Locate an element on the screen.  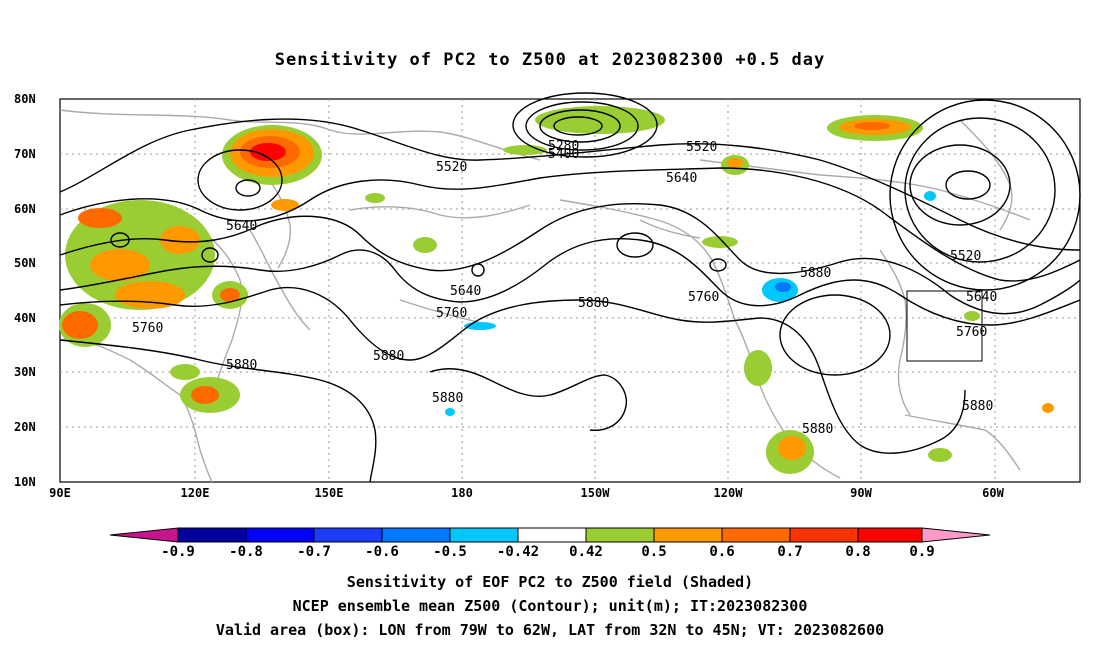
colorbar-label: -0.6 is located at coordinates (382, 552).